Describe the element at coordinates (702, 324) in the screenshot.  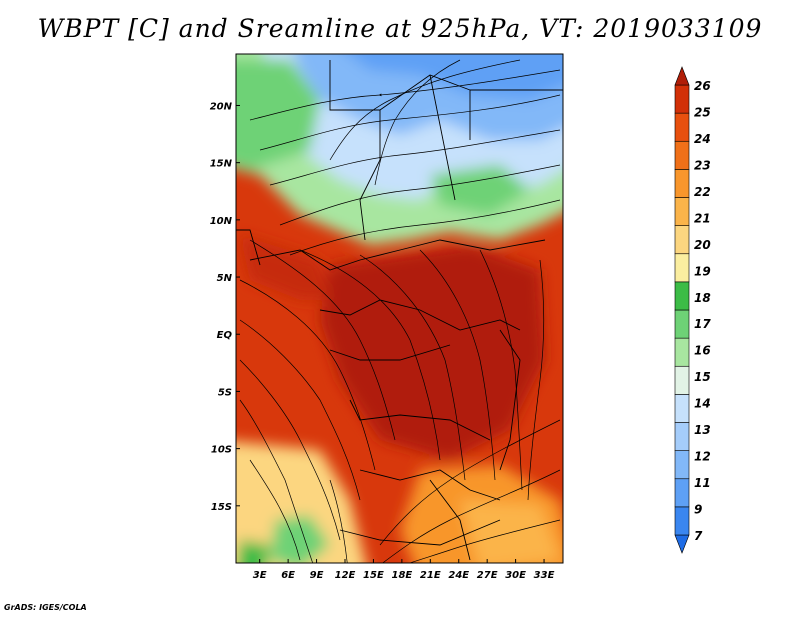
I see `colorbar-label: 17` at that location.